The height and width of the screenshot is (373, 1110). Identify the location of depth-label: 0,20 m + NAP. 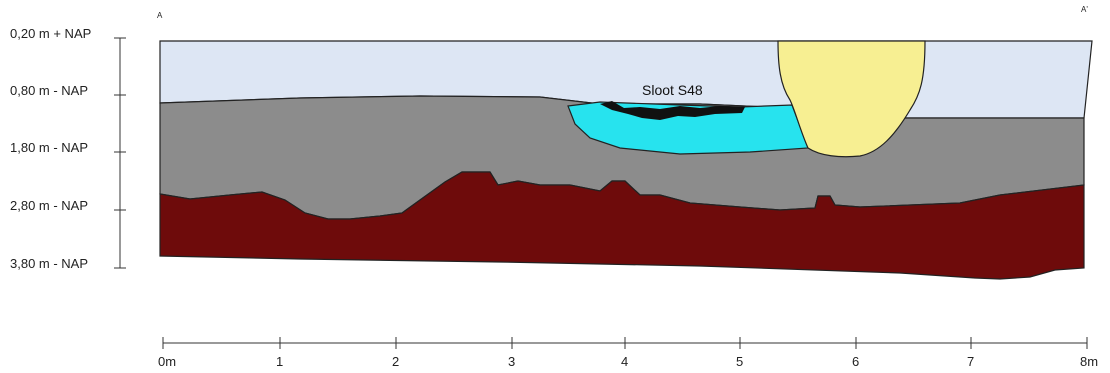
(50, 33).